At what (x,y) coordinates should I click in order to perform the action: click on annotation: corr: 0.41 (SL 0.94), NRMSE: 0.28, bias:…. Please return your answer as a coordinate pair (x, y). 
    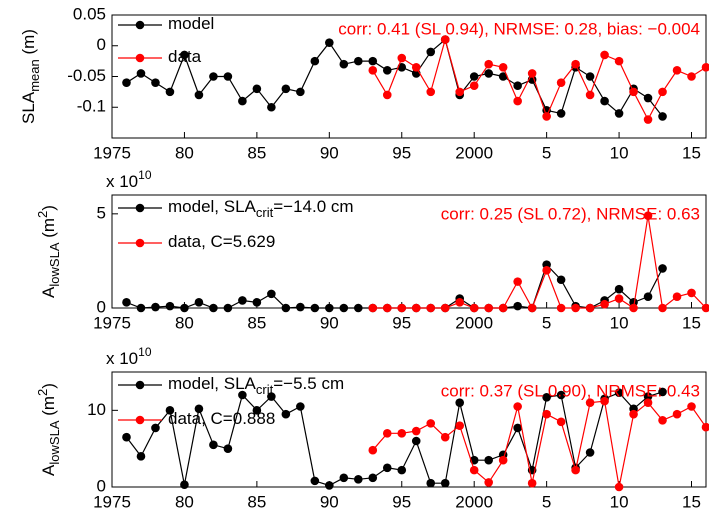
    Looking at the image, I should click on (519, 28).